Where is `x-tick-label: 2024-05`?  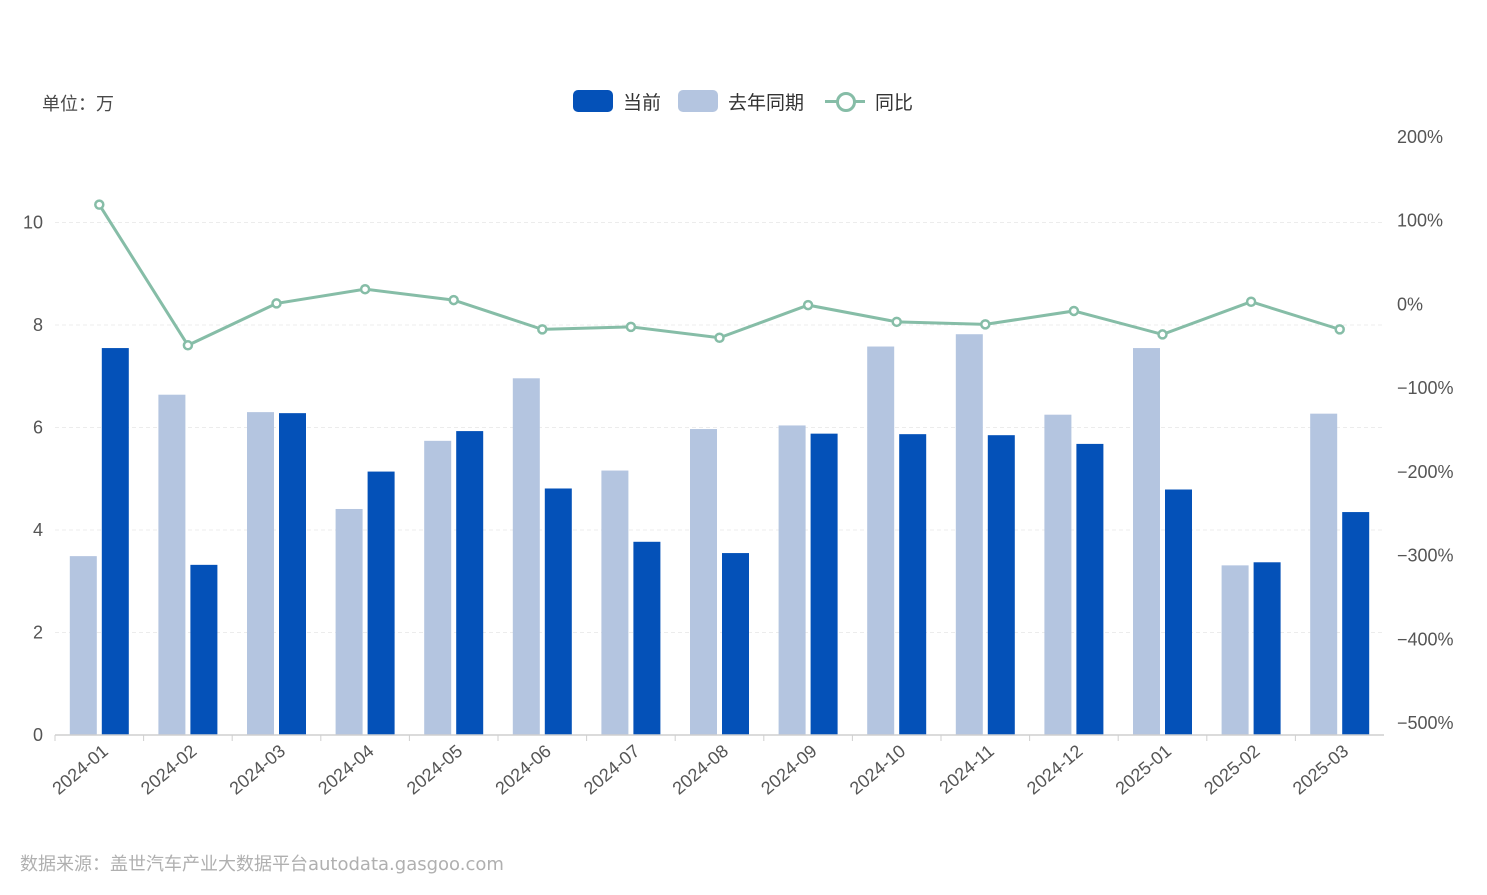
x-tick-label: 2024-05 is located at coordinates (434, 770).